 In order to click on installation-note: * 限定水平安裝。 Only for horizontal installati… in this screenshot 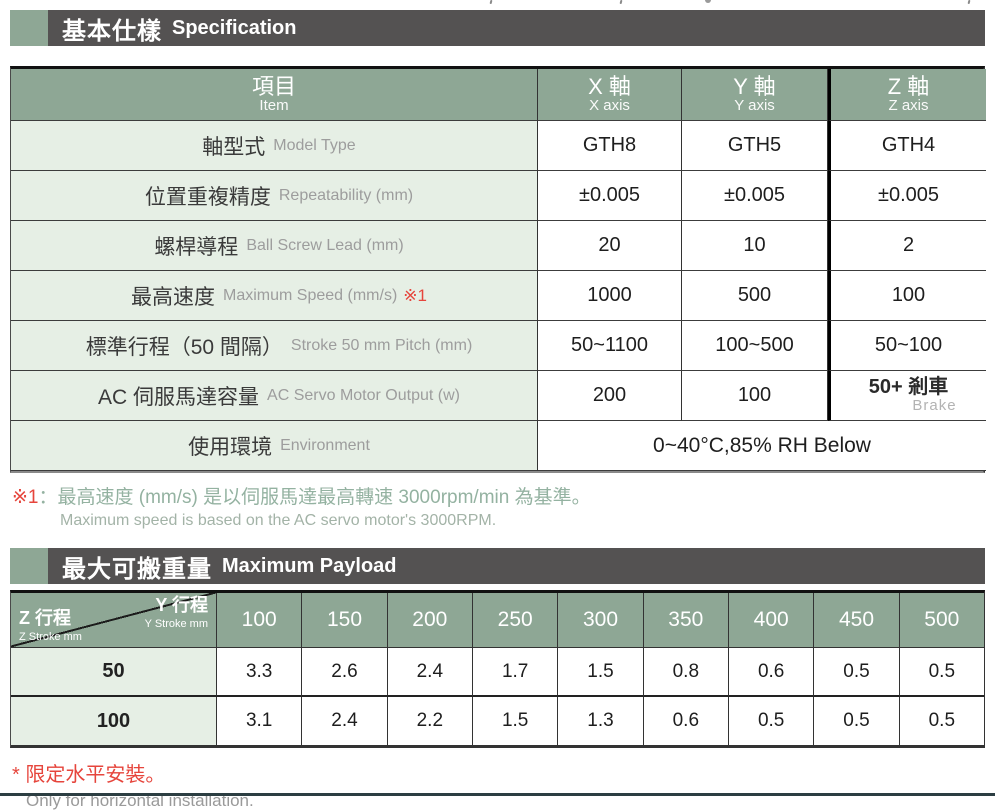, I will do `click(497, 784)`.